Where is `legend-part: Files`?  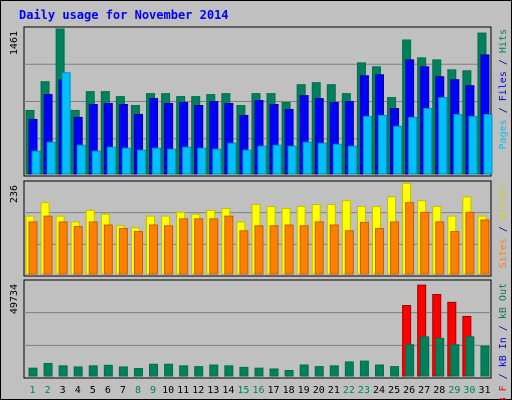
legend-part: Files is located at coordinates (503, 86).